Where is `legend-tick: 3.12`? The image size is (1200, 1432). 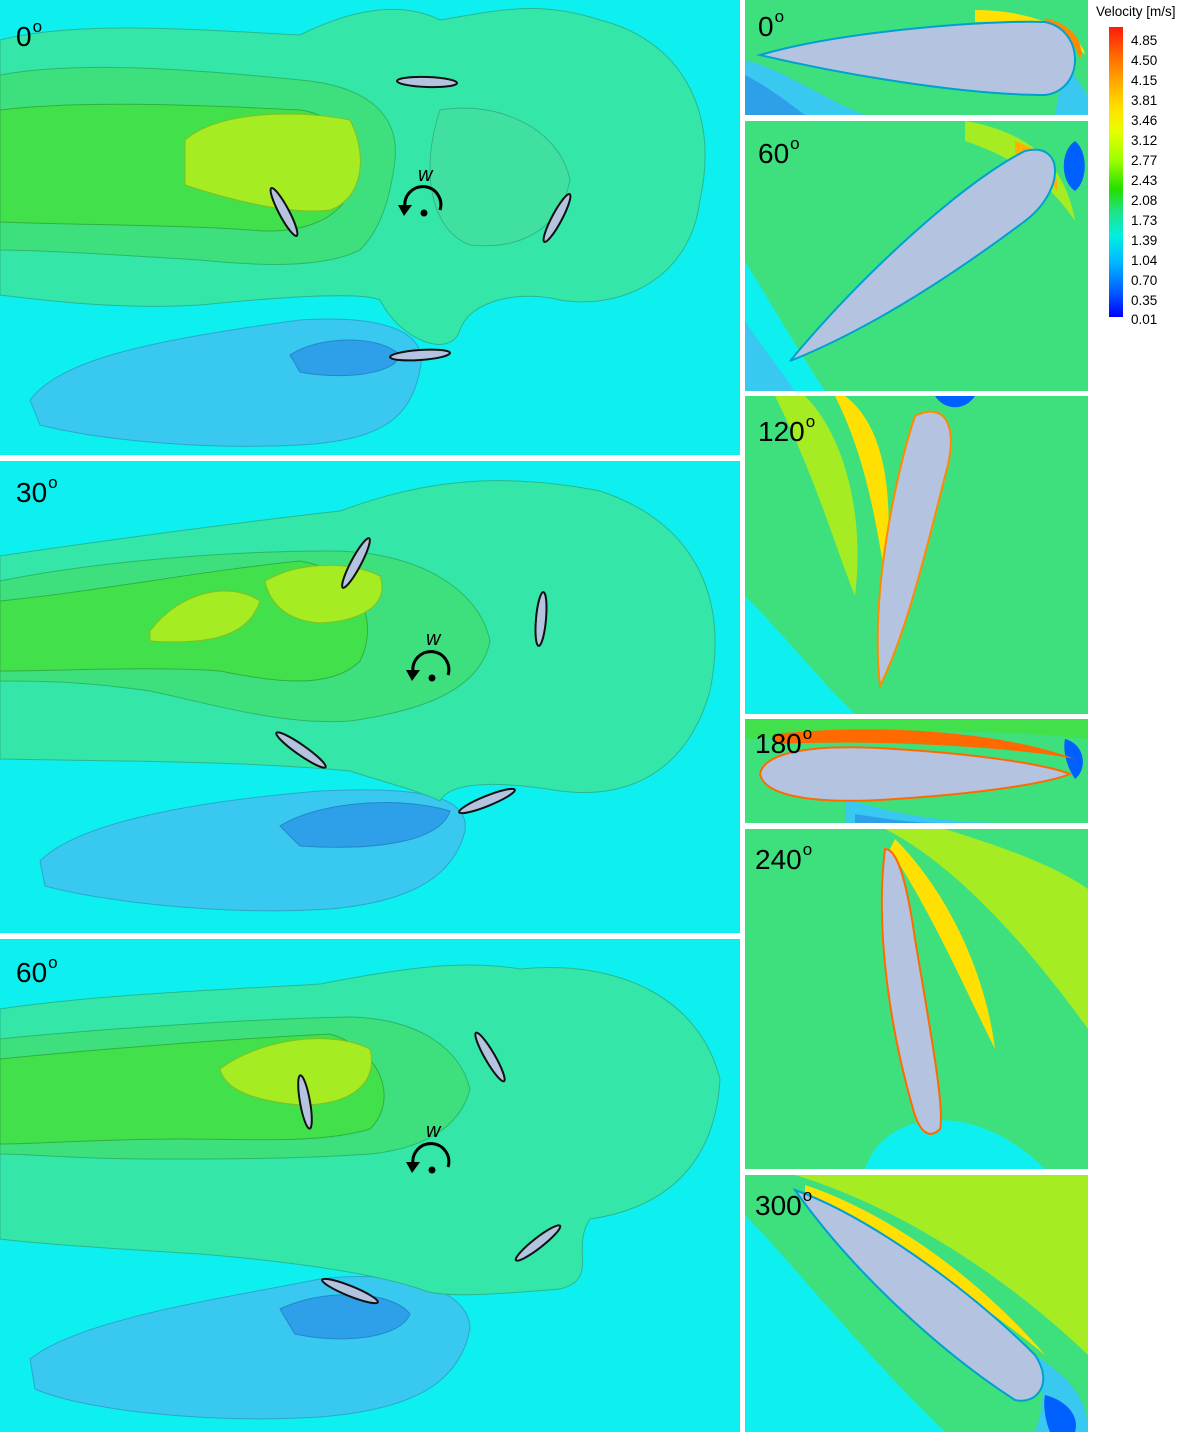 legend-tick: 3.12 is located at coordinates (1144, 140).